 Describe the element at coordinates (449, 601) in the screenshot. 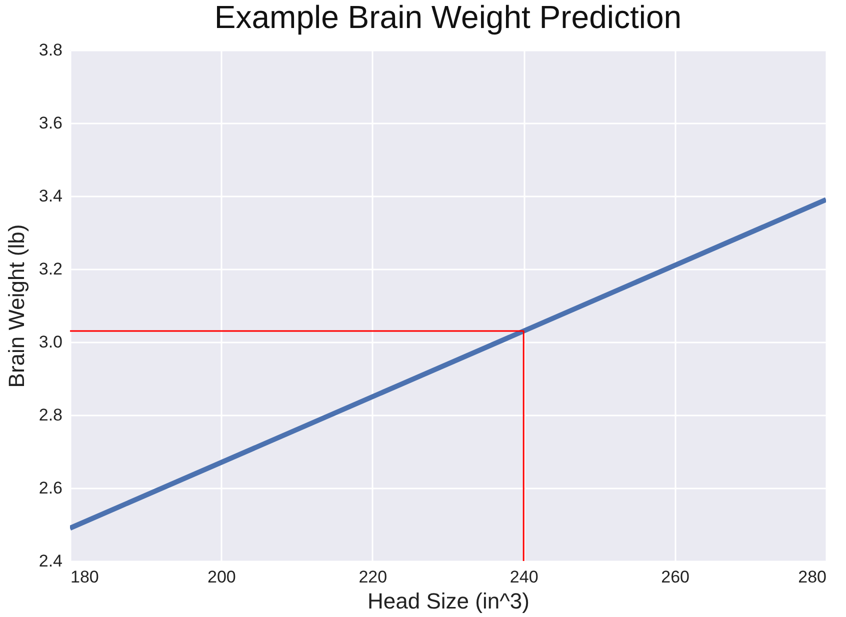

I see `x-axis-title: Head Size (in^3)` at that location.